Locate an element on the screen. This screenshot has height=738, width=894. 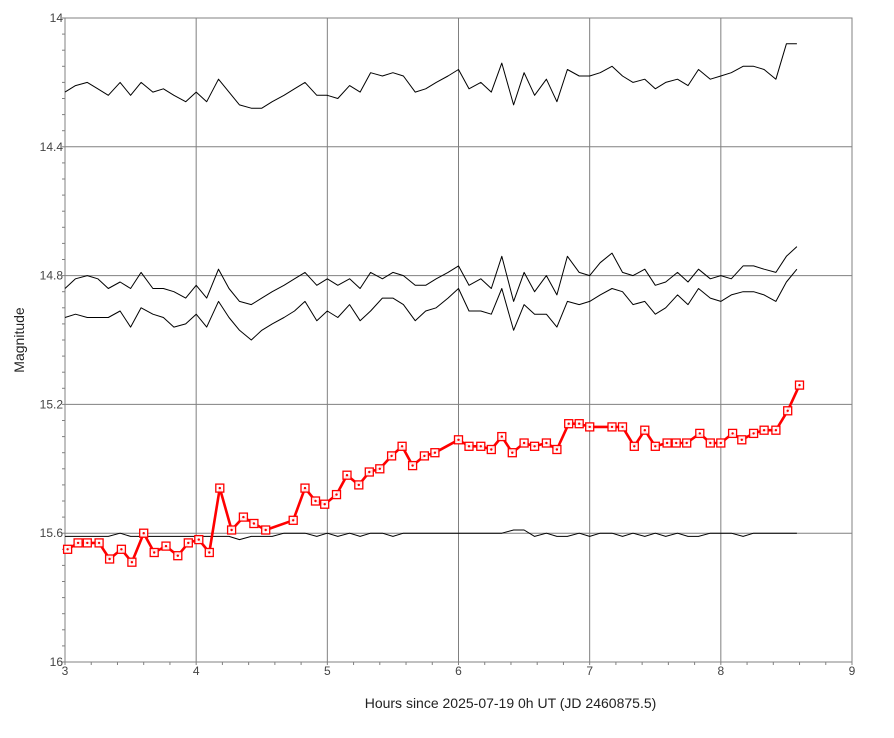
y-tick-label: 14.8 is located at coordinates (52, 276).